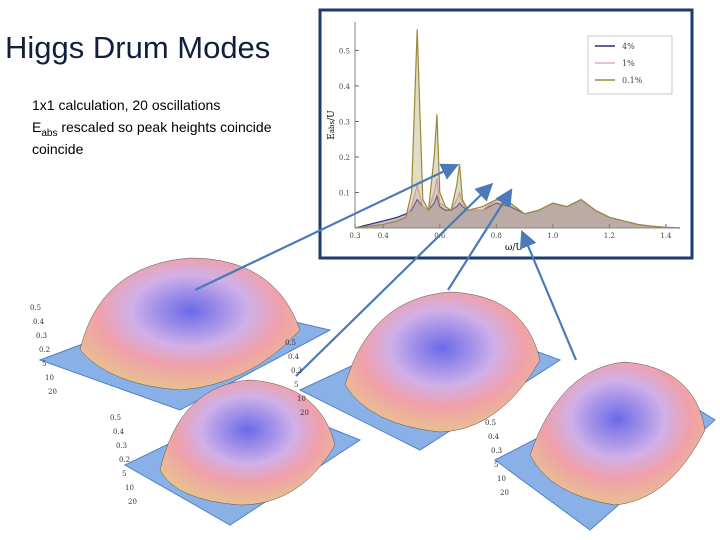  I want to click on y-axis-label: E, so click(332, 136).